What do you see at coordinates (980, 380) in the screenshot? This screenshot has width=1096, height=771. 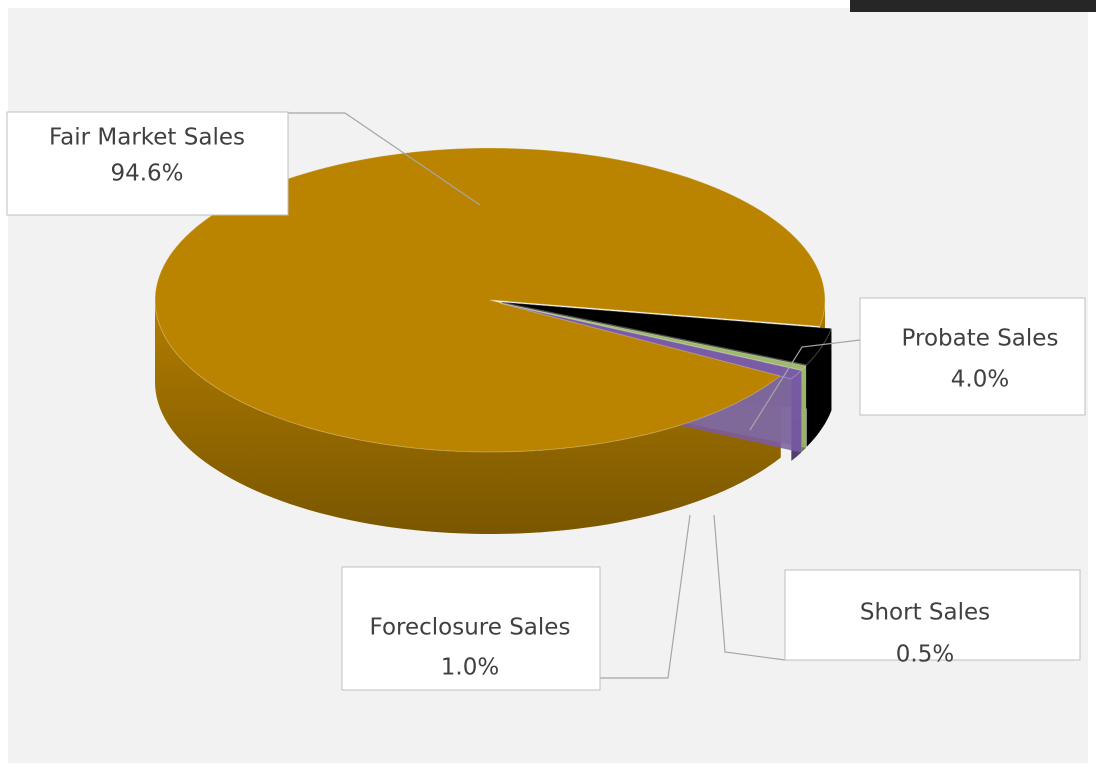 I see `value-label: 4.0%` at bounding box center [980, 380].